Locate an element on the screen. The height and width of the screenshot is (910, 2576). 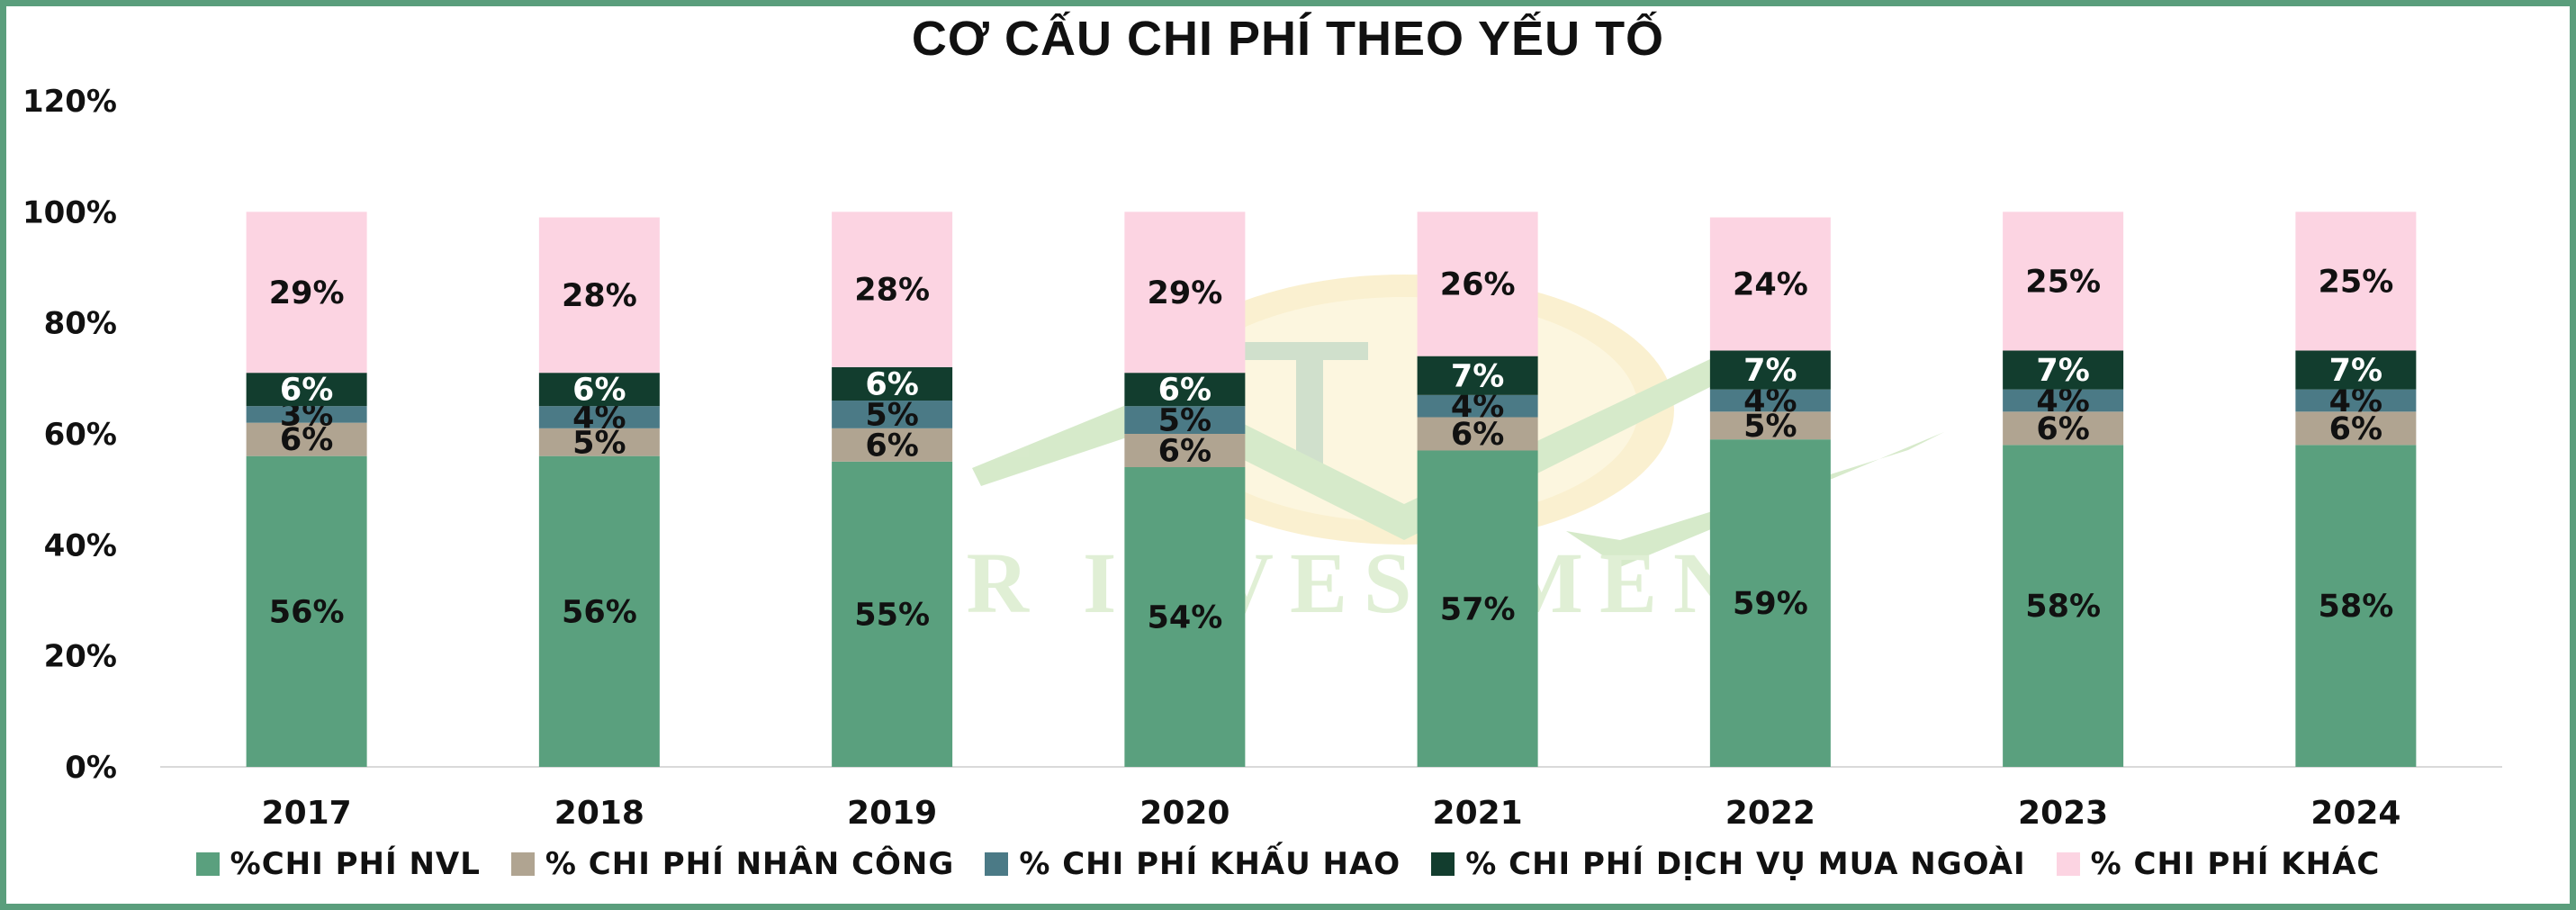
data-label-2020-s3: 6% is located at coordinates (1184, 391).